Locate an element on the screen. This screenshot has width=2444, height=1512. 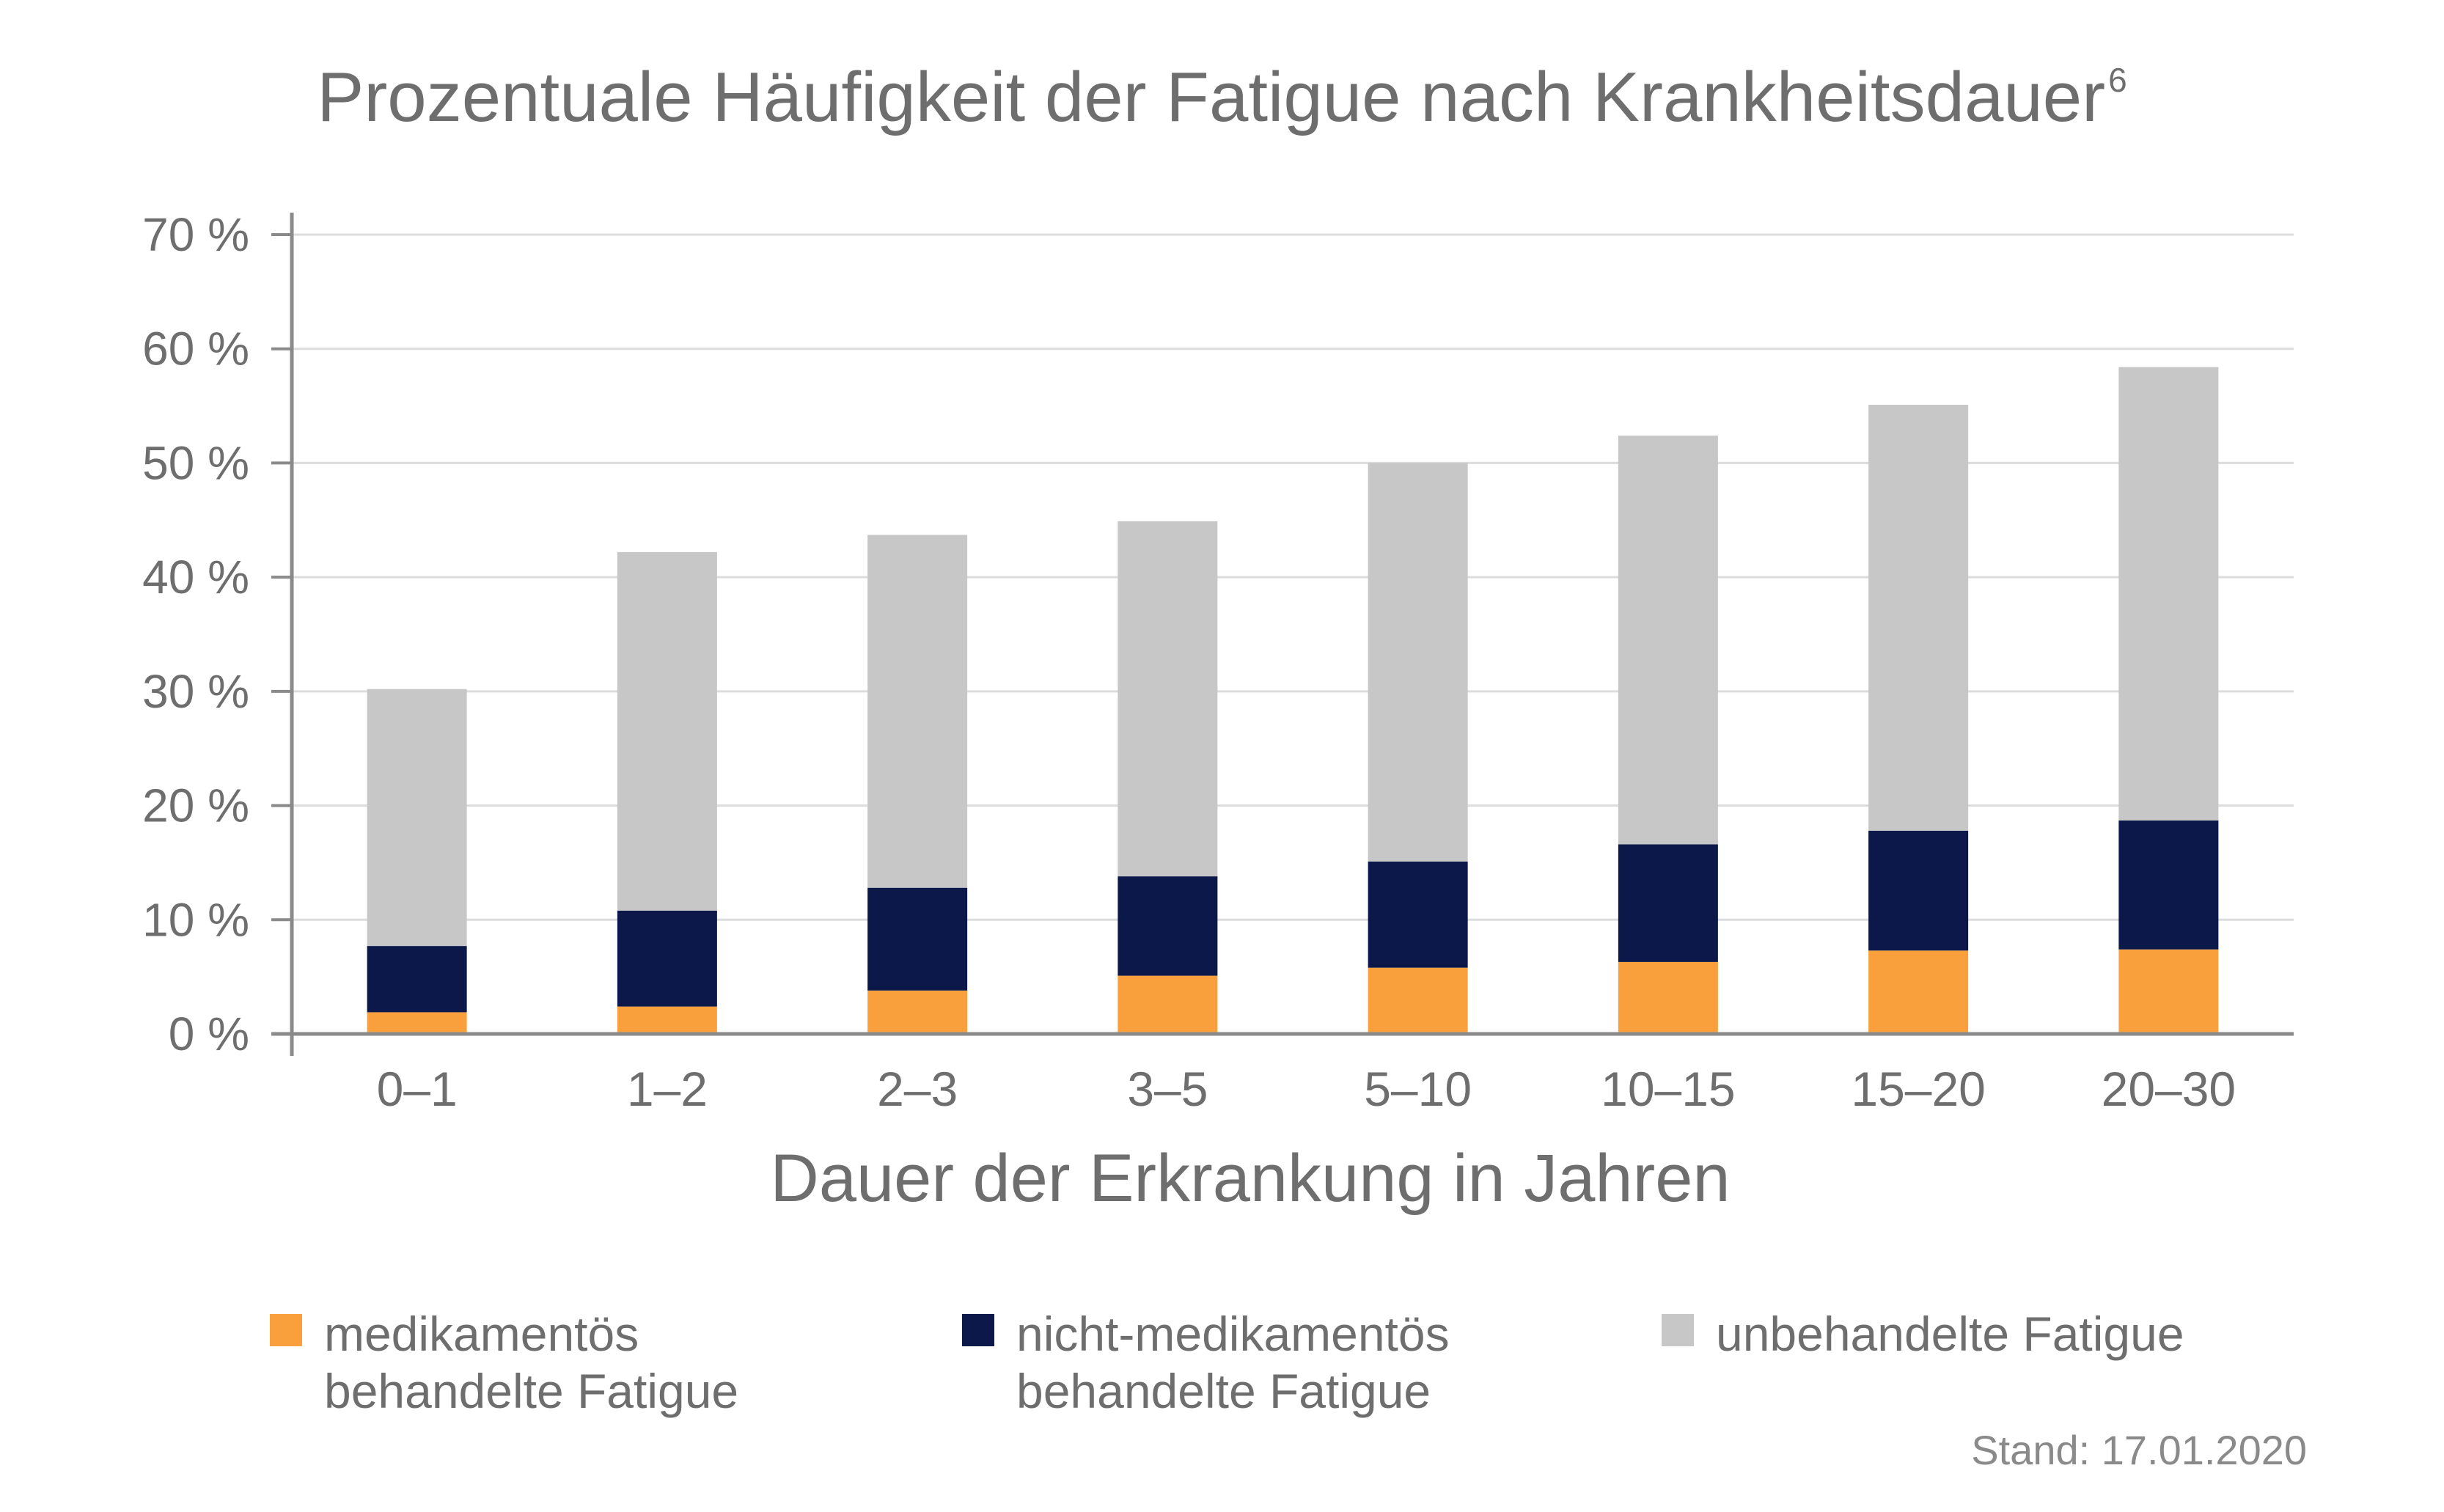
title-footnote-marker: 6 is located at coordinates (2117, 80).